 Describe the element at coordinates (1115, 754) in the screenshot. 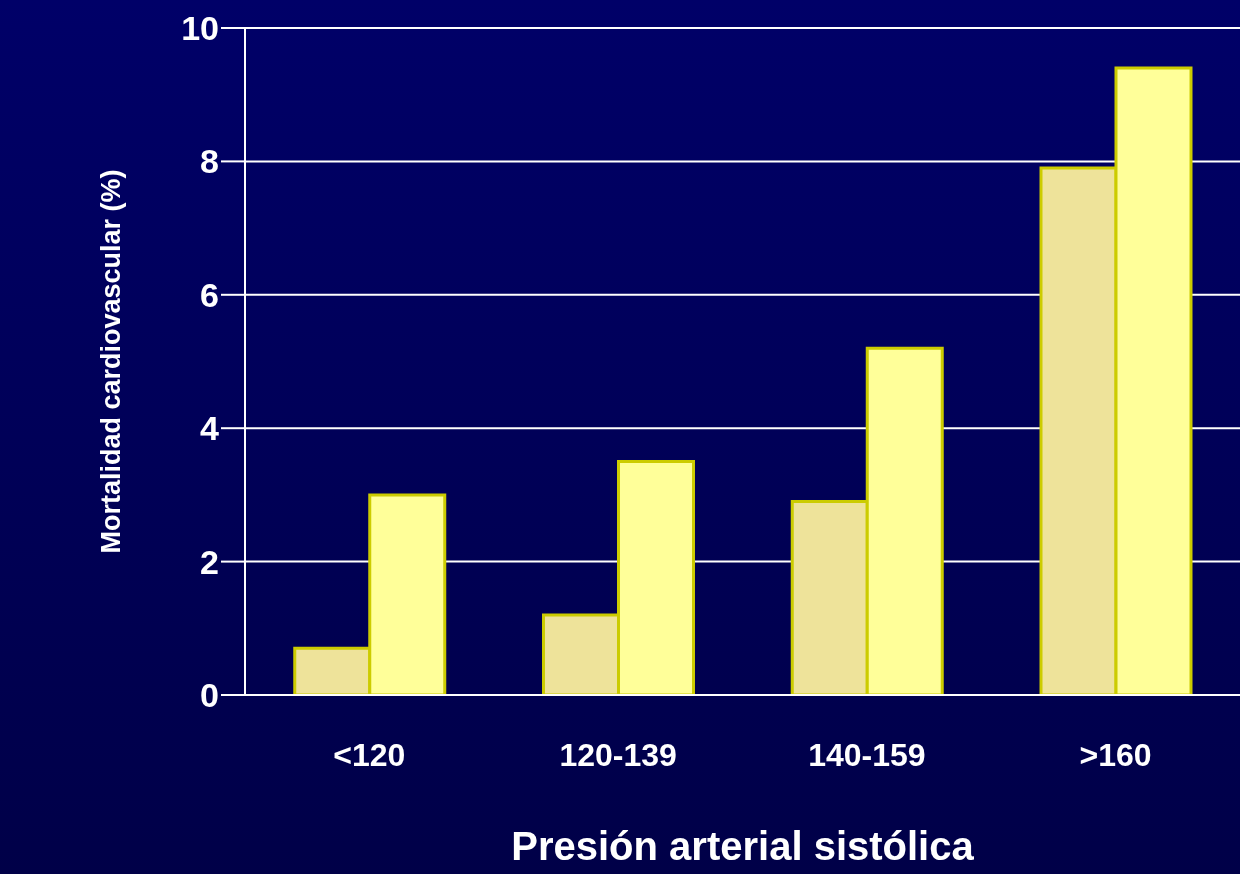

I see `x-tick-label: >160` at that location.